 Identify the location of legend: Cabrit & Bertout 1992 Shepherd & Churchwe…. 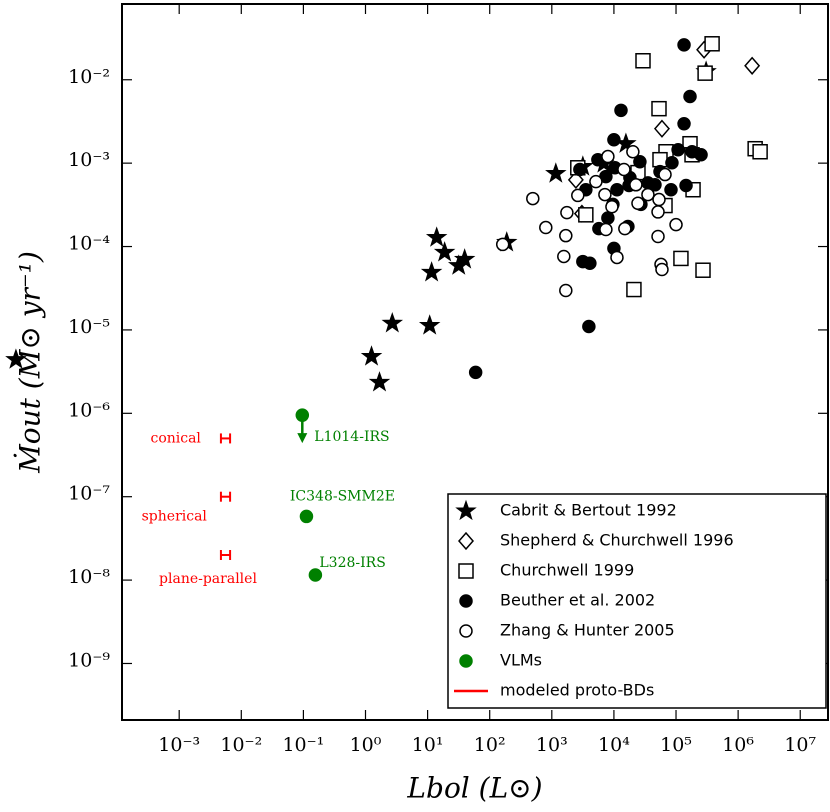
(637, 601).